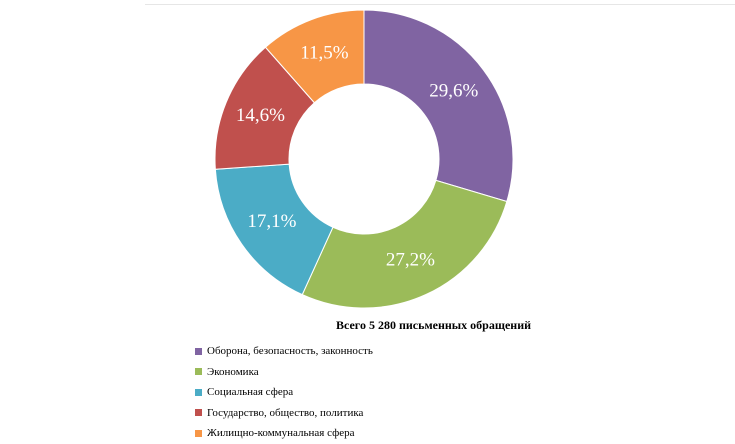 The width and height of the screenshot is (735, 444). What do you see at coordinates (290, 351) in the screenshot?
I see `legend-label-1: Оборона, безопасность, законность` at bounding box center [290, 351].